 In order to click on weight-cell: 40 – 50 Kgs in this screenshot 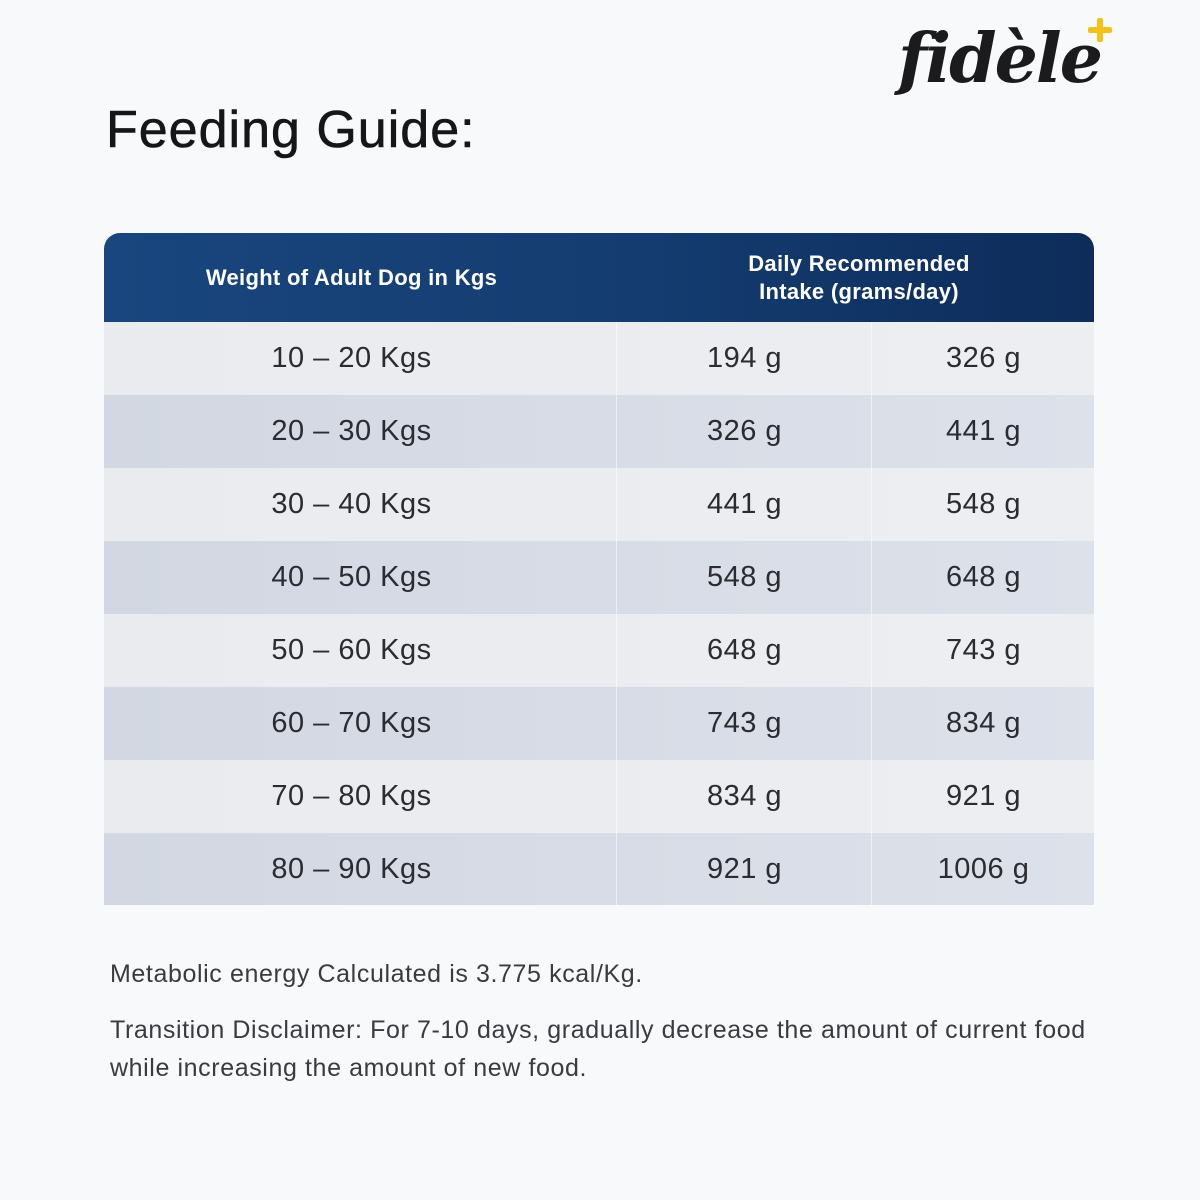, I will do `click(351, 577)`.